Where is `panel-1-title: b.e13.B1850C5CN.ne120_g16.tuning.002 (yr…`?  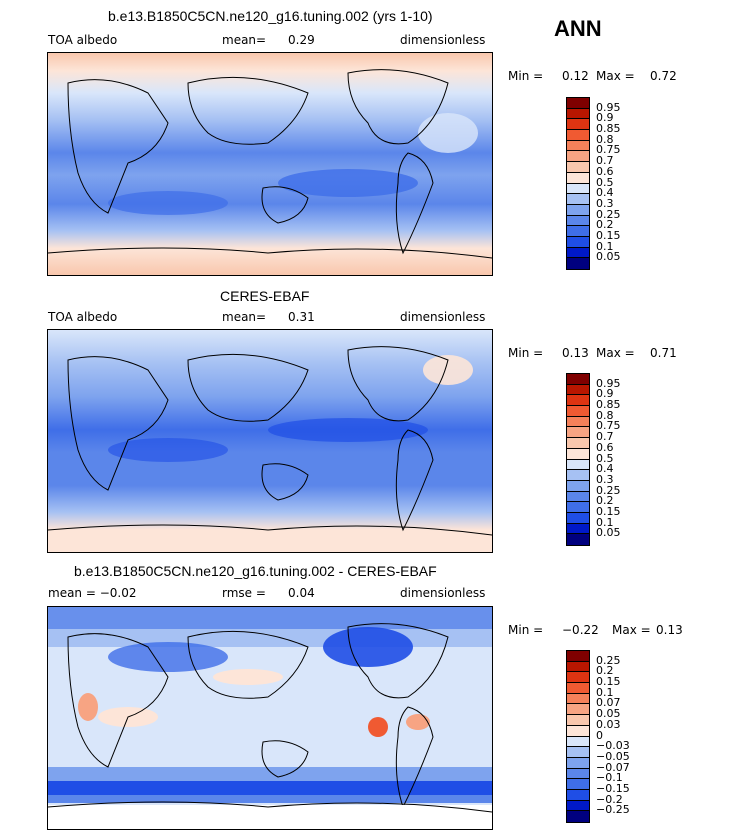
panel-1-title: b.e13.B1850C5CN.ne120_g16.tuning.002 (yr… is located at coordinates (270, 16).